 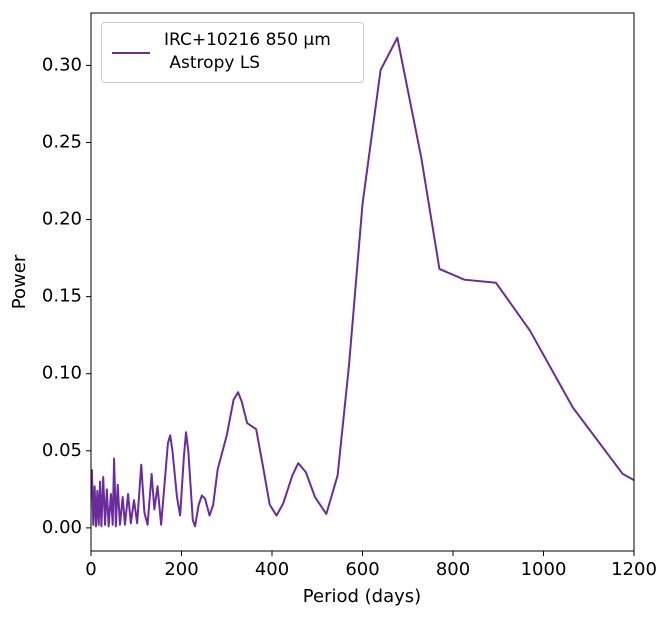 What do you see at coordinates (62, 64) in the screenshot?
I see `y-tick-label: 0.30` at bounding box center [62, 64].